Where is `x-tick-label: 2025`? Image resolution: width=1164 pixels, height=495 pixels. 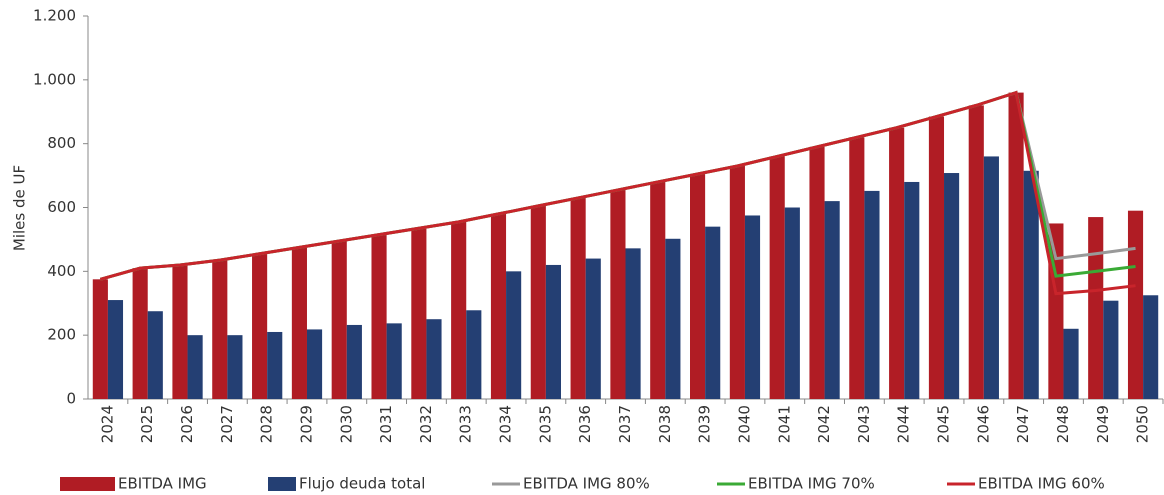 x-tick-label: 2025 is located at coordinates (147, 424).